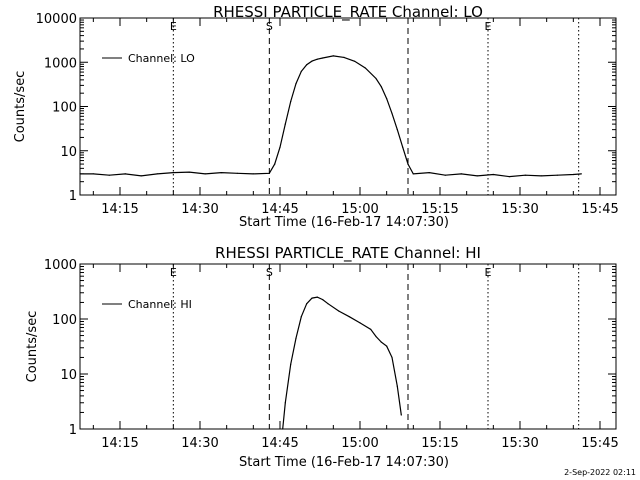 The width and height of the screenshot is (640, 480). I want to click on chart-title: RHESSI PARTICLE_RATE Channel: HI, so click(348, 253).